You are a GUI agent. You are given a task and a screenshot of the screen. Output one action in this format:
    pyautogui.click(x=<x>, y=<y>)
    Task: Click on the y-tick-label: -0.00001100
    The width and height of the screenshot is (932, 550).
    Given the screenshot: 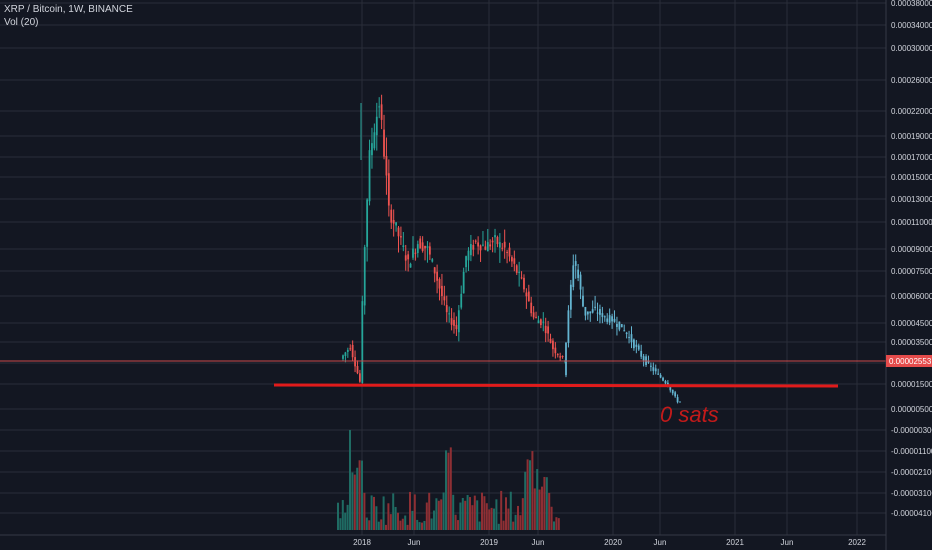 What is the action you would take?
    pyautogui.click(x=911, y=451)
    